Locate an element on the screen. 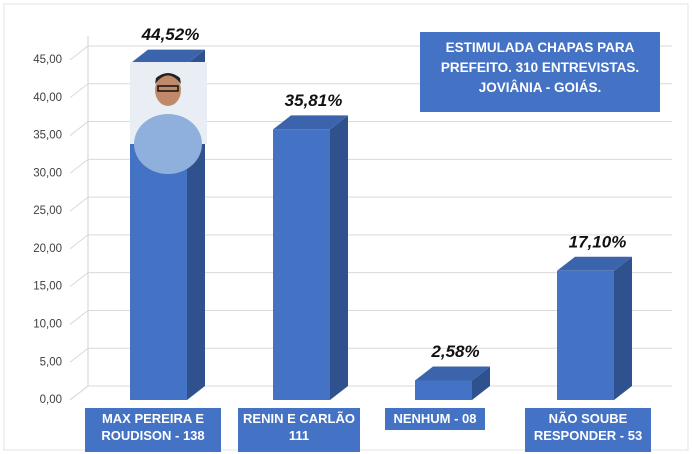 The height and width of the screenshot is (454, 692). y-tick-label: 5,00 is located at coordinates (51, 362).